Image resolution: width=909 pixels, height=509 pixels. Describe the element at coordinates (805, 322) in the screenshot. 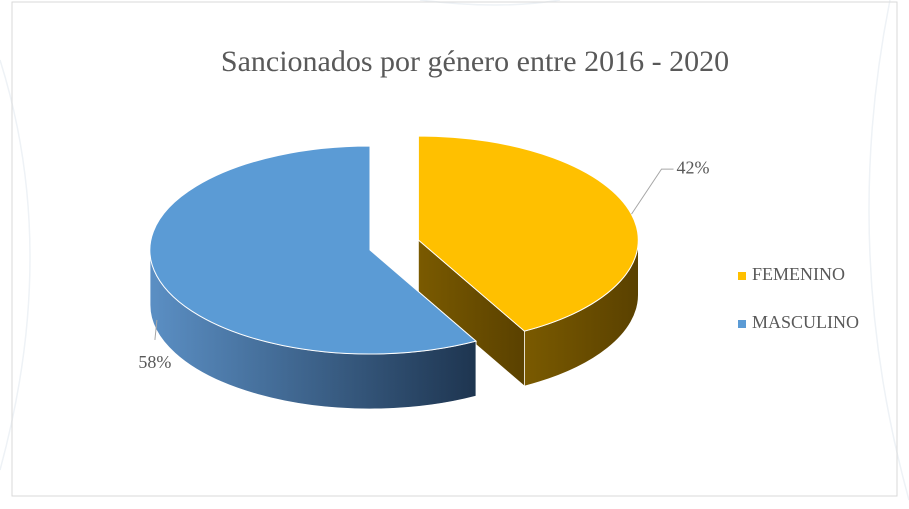

I see `legend-label: MASCULINO` at that location.